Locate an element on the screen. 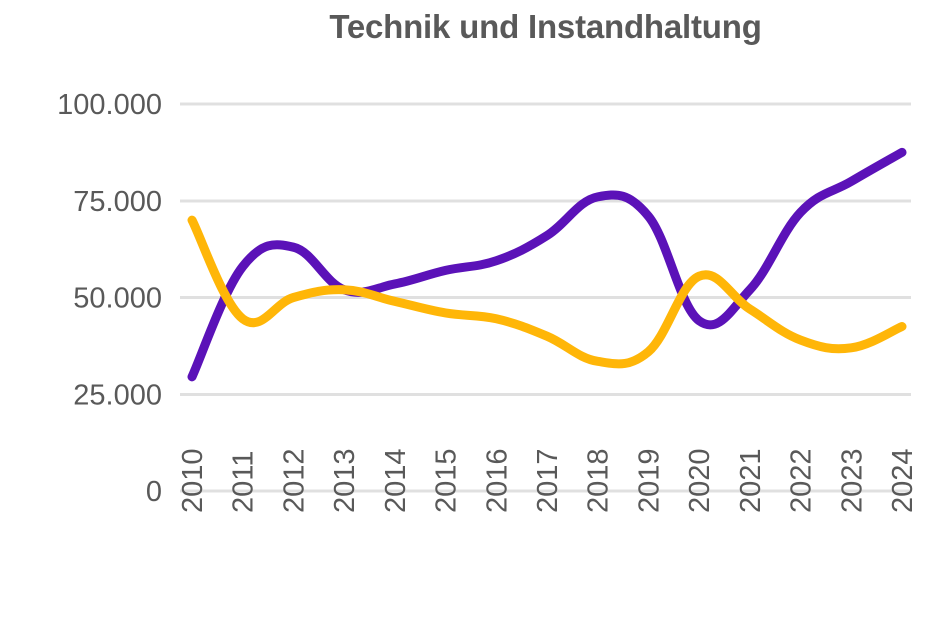 The width and height of the screenshot is (927, 620). x-axis-tick-label: 2017 is located at coordinates (548, 480).